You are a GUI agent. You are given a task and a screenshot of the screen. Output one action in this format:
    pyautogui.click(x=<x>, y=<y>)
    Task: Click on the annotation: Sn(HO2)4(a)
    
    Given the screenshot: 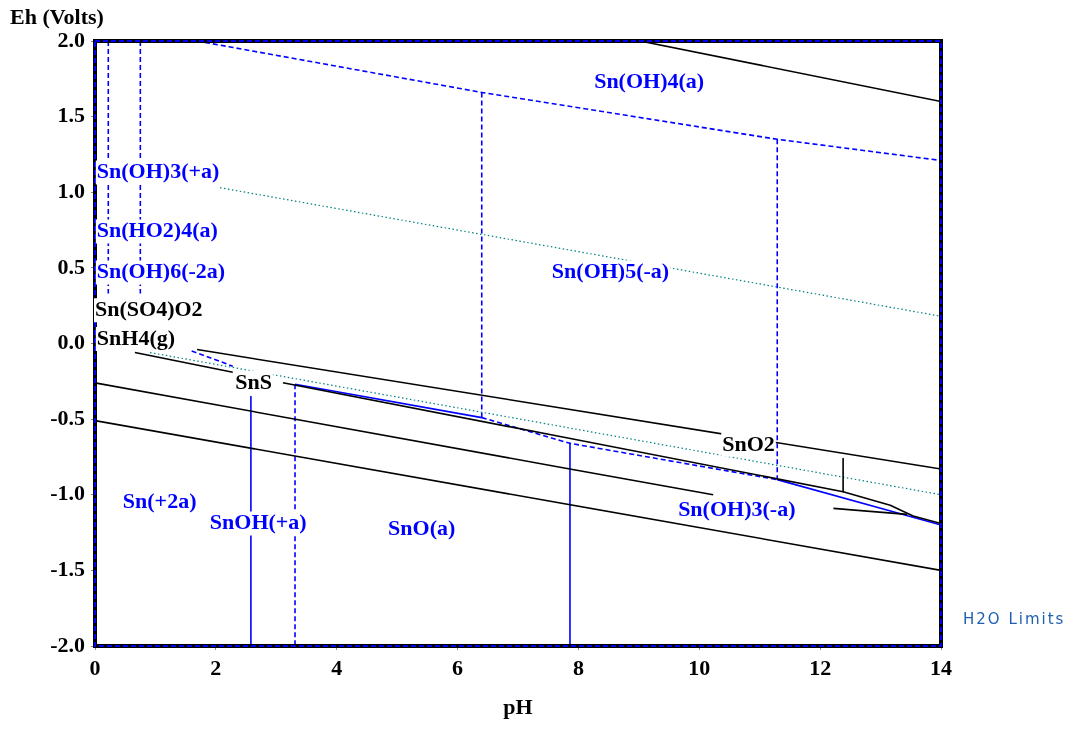 What is the action you would take?
    pyautogui.click(x=157, y=230)
    